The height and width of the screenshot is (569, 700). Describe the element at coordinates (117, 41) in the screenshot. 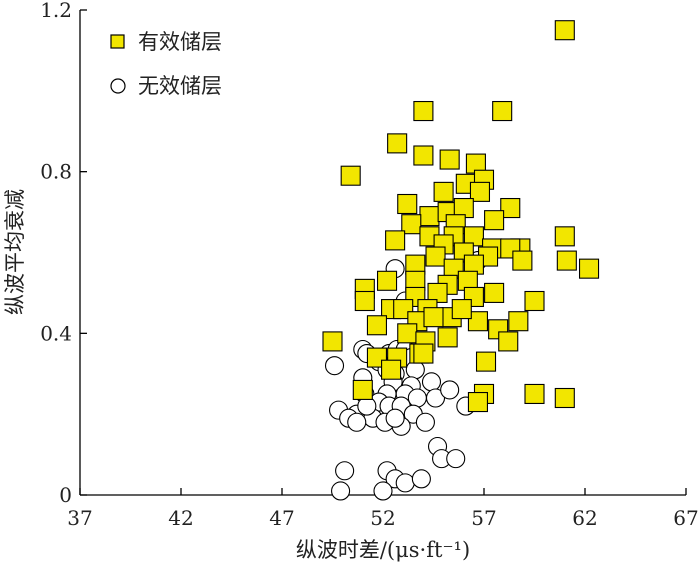

I see `legend-marker-square` at that location.